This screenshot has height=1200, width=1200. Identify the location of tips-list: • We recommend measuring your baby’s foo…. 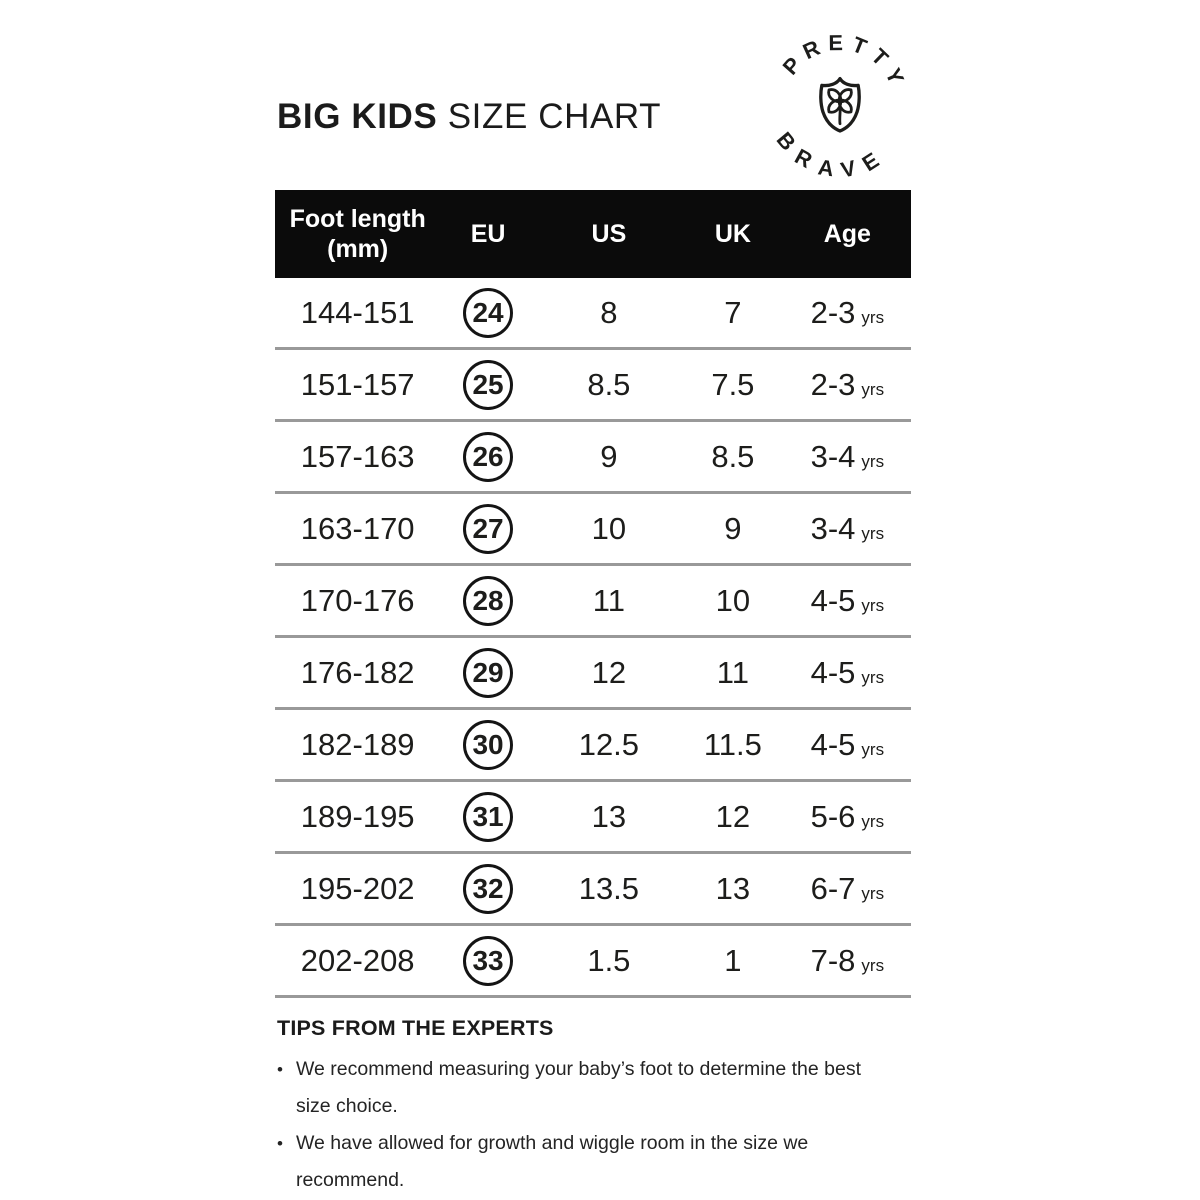
(577, 1125).